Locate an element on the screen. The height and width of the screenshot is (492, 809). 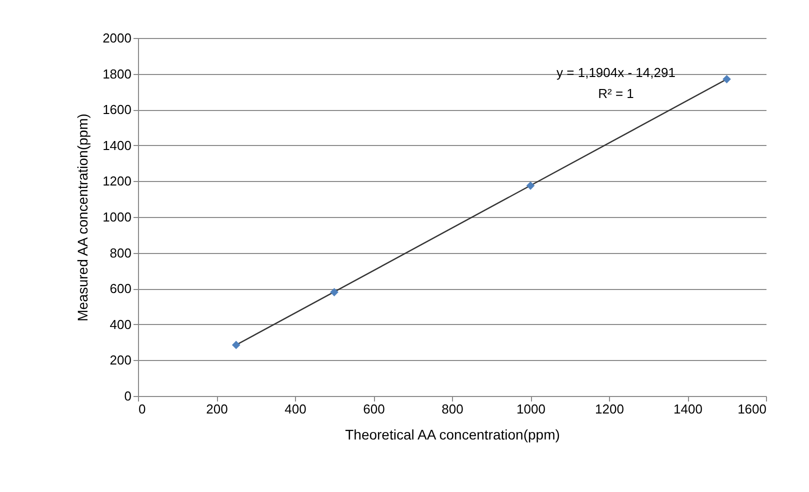
y-tick-label: 400 is located at coordinates (121, 324).